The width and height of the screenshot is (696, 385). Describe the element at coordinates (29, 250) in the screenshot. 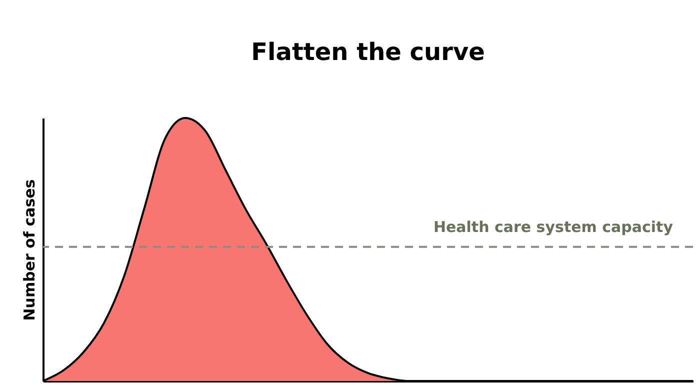

I see `y-axis-title: Number of cases` at that location.